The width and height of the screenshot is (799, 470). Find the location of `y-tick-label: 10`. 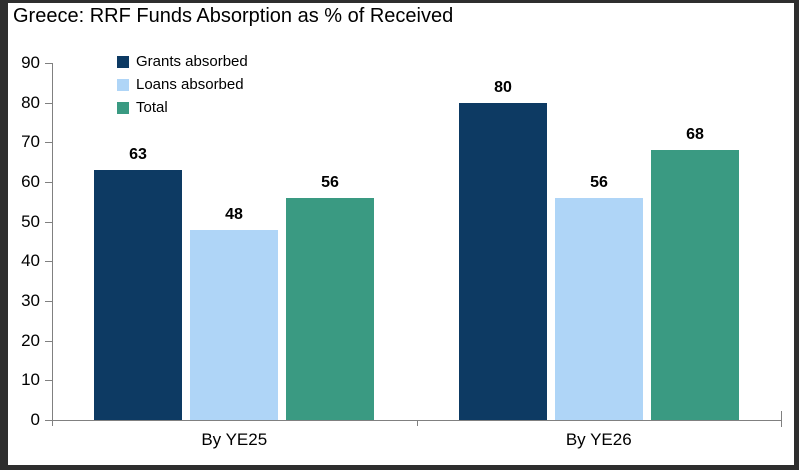

y-tick-label: 10 is located at coordinates (30, 380).